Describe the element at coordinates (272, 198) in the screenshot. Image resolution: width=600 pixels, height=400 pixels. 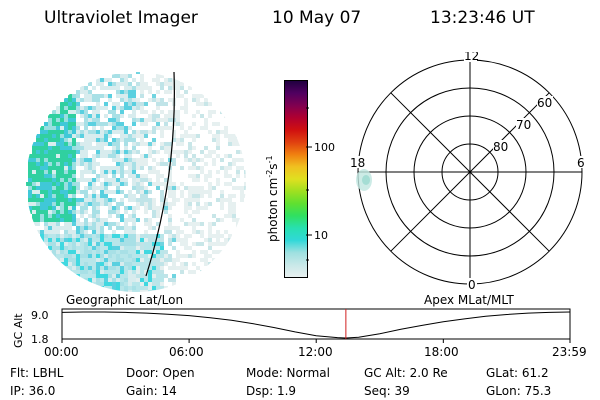
I see `colorbar-unit-label: photon cm-2s-1` at that location.